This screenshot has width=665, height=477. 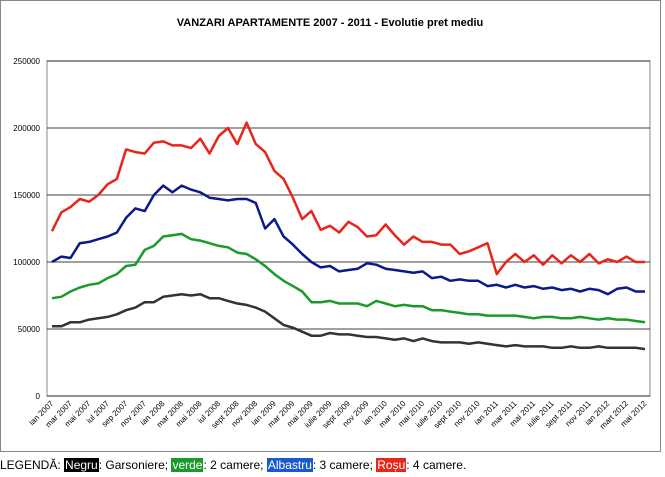 I want to click on y-tick-label: 250000, so click(x=26, y=61).